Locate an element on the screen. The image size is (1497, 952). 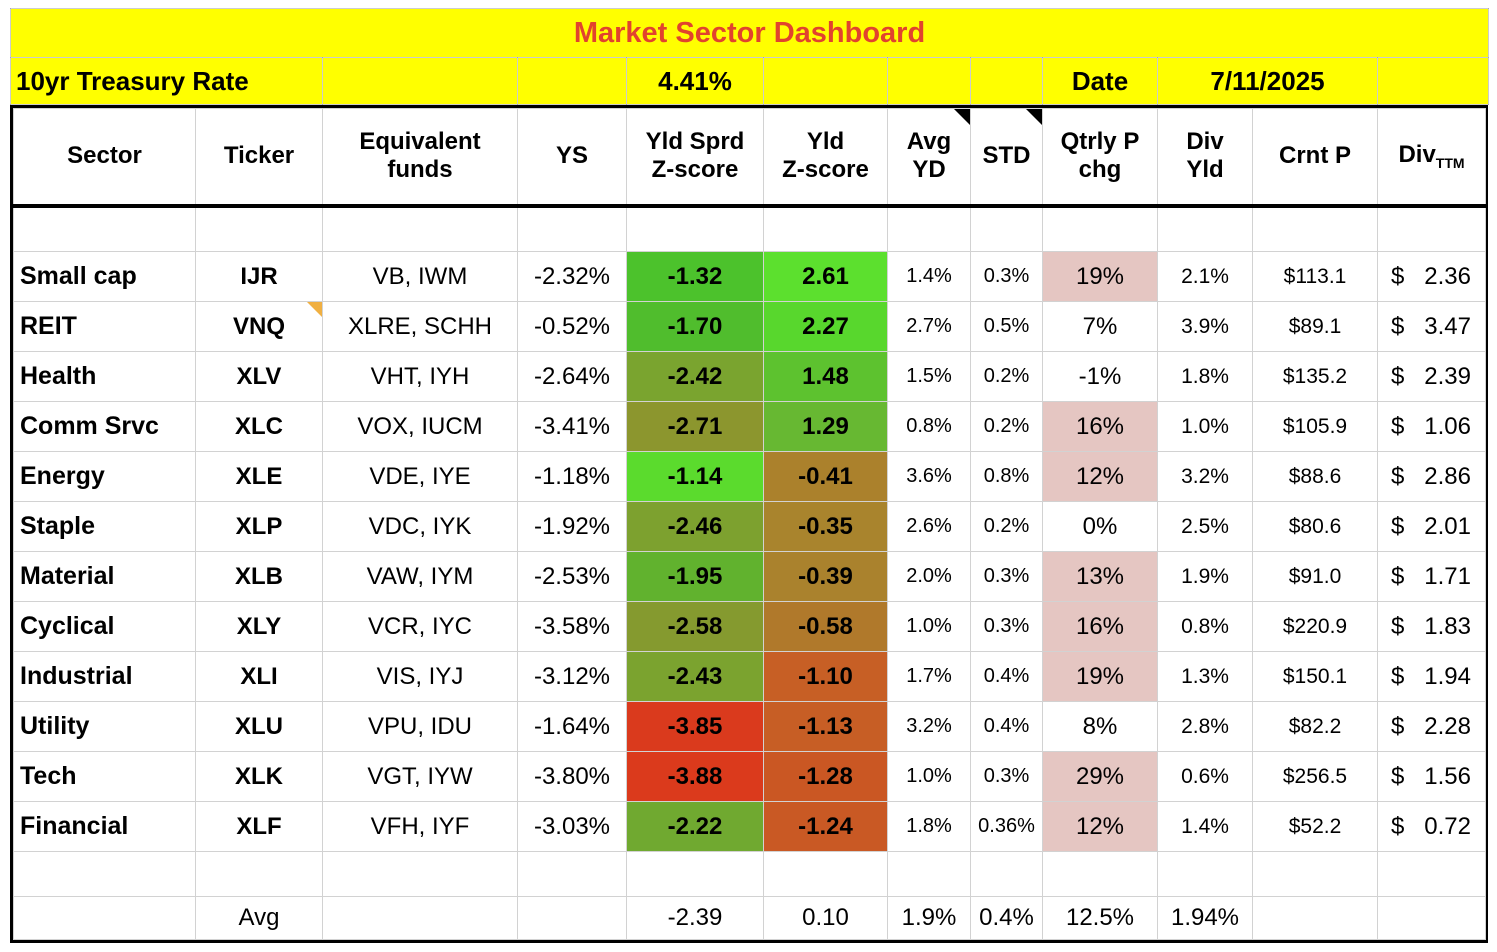
div-yld-cell: 1.9% is located at coordinates (1205, 576).